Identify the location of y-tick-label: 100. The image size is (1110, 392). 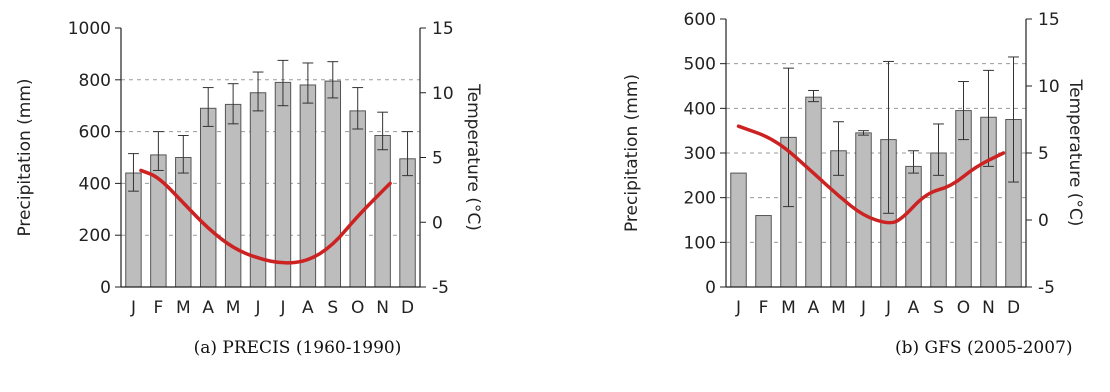
(700, 243).